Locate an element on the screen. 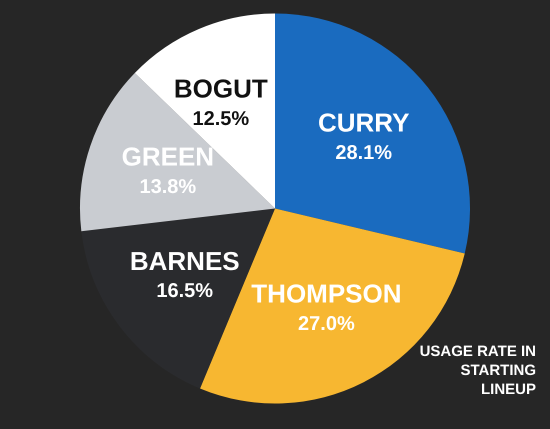 This screenshot has height=429, width=550. slice-label: CURRY is located at coordinates (364, 123).